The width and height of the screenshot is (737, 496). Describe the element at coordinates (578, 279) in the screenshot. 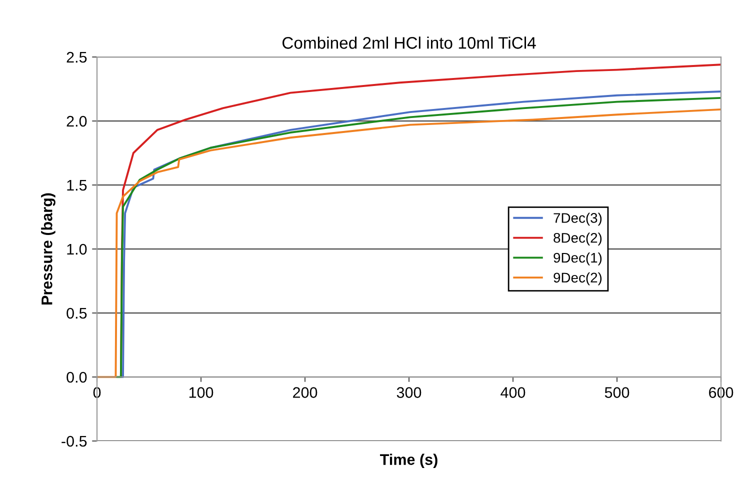

I see `legend-label: 9Dec(2)` at that location.